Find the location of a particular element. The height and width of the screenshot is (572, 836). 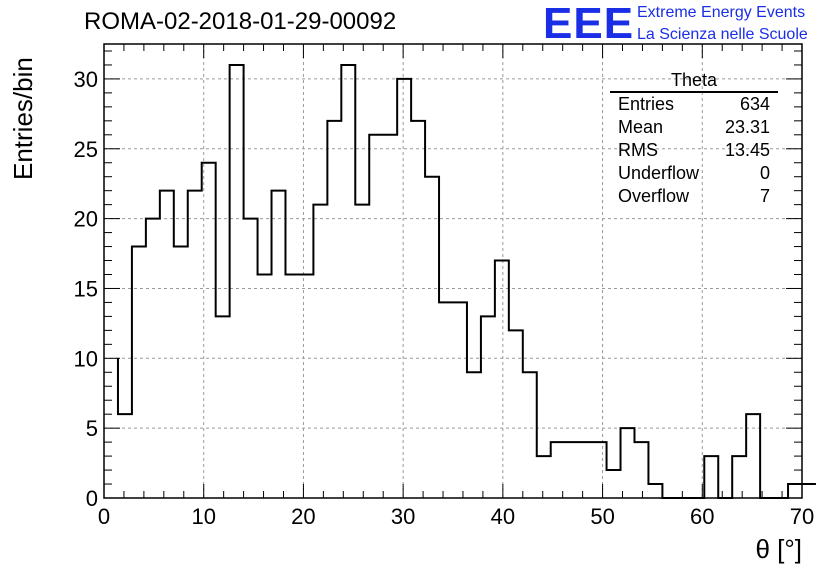

stats-row-mean: Mean 23.31 is located at coordinates (694, 127).